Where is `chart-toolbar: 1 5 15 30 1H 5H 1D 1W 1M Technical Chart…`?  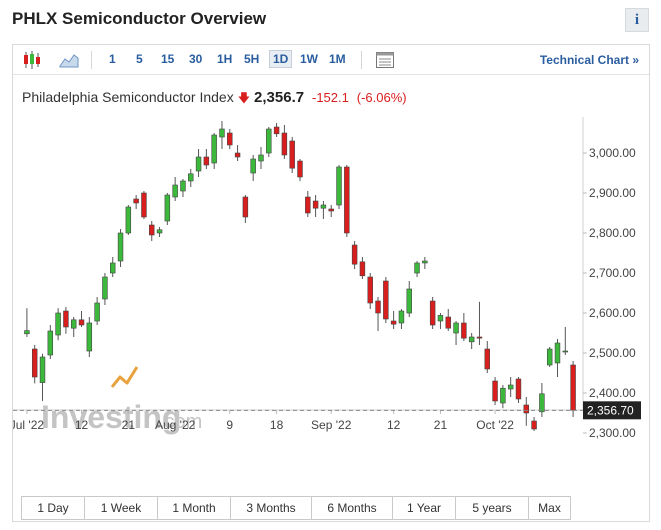
chart-toolbar: 1 5 15 30 1H 5H 1D 1W 1M Technical Chart… is located at coordinates (331, 60).